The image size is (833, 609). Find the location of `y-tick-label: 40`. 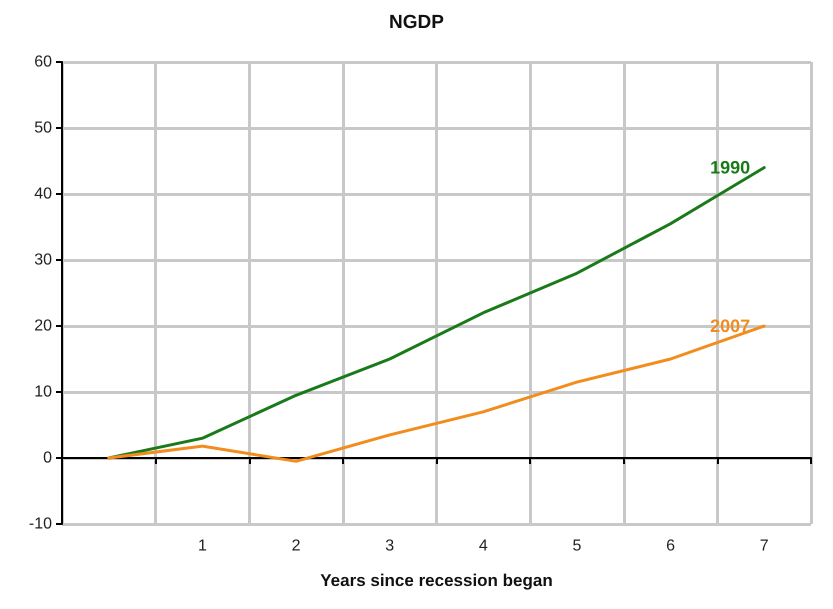

y-tick-label: 40 is located at coordinates (43, 194).